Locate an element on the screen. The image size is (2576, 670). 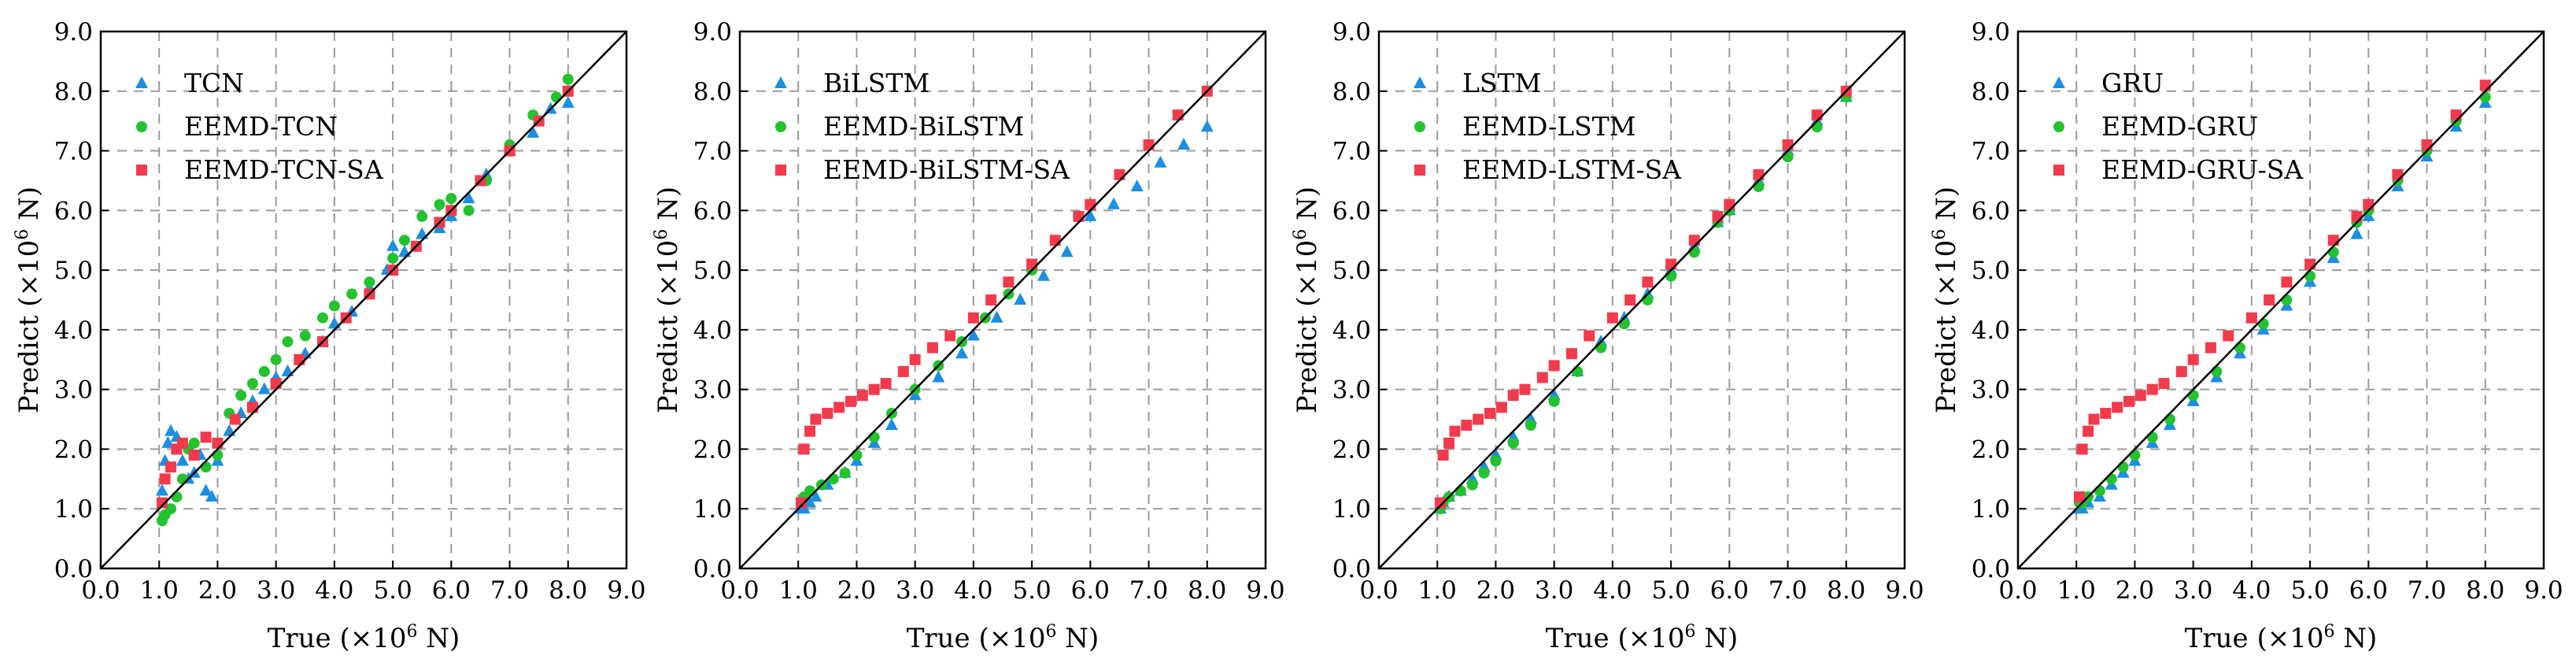
legend-label: EEMD-LSTM is located at coordinates (1549, 126).